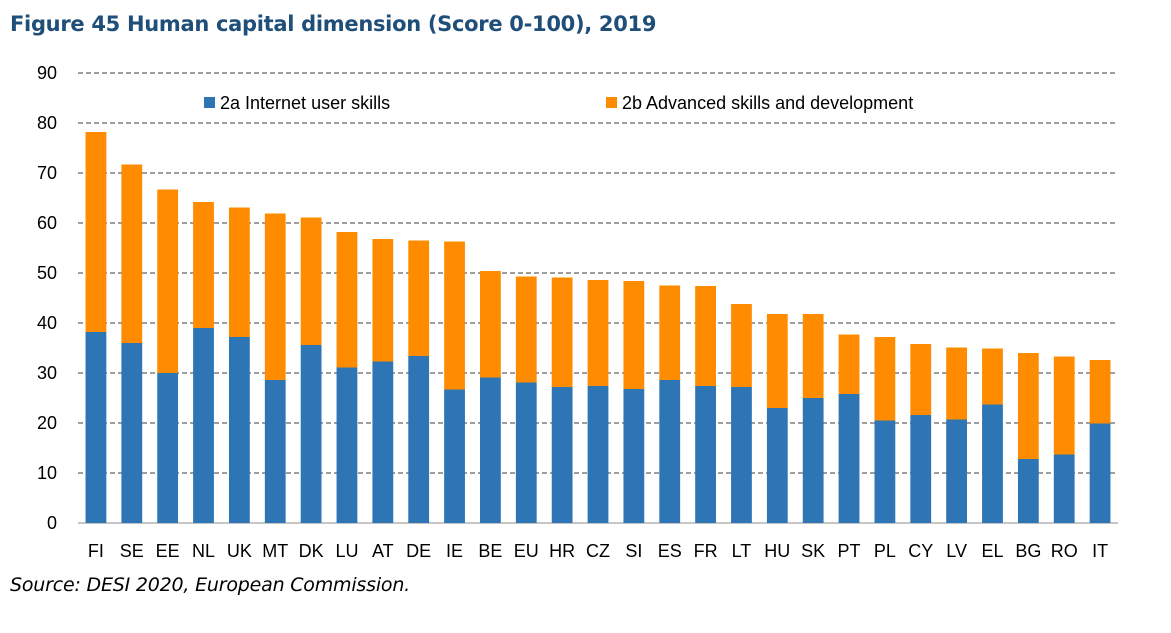  I want to click on y-tick-label: 40, so click(47, 323).